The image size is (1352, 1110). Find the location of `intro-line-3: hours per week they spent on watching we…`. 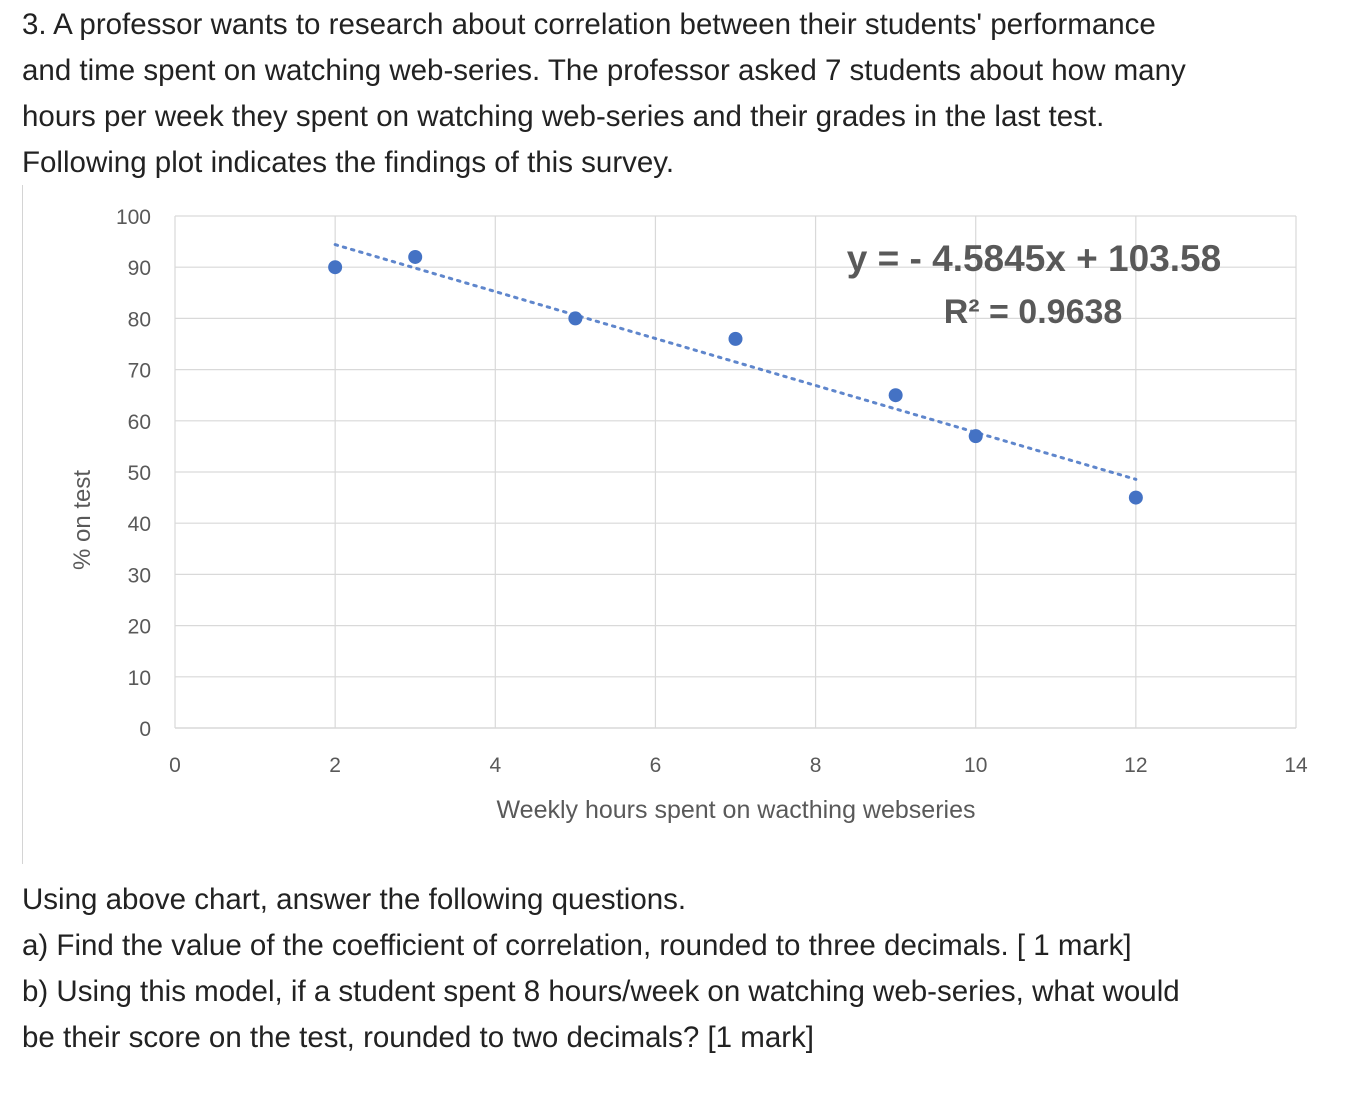

intro-line-3: hours per week they spent on watching we… is located at coordinates (563, 116).